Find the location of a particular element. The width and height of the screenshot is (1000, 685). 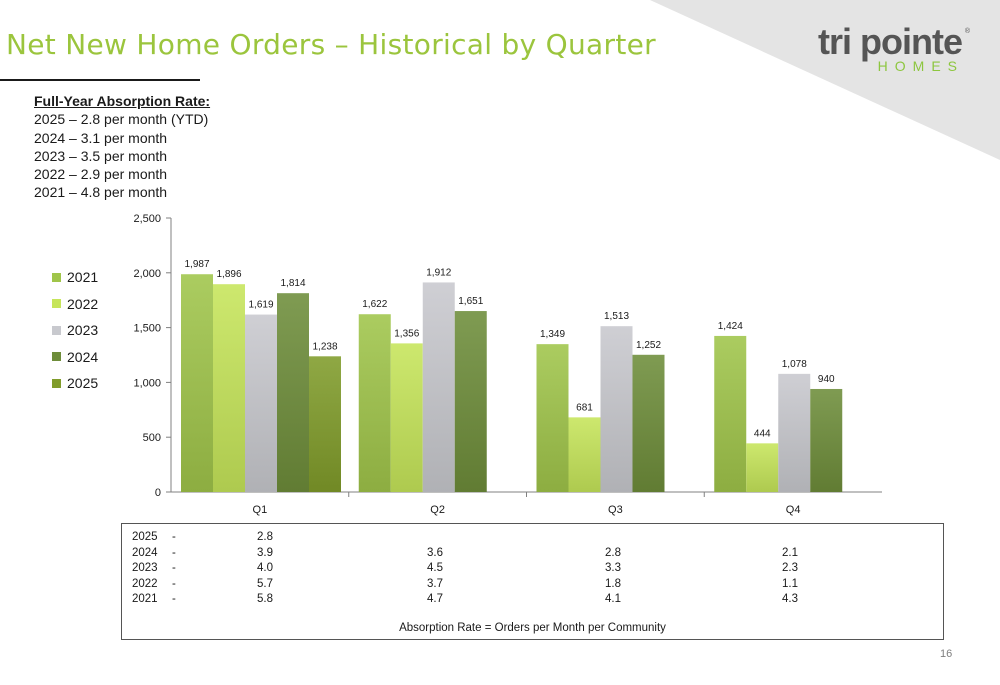

absorption-line: 2025 – 2.8 per month (YTD) is located at coordinates (121, 119).